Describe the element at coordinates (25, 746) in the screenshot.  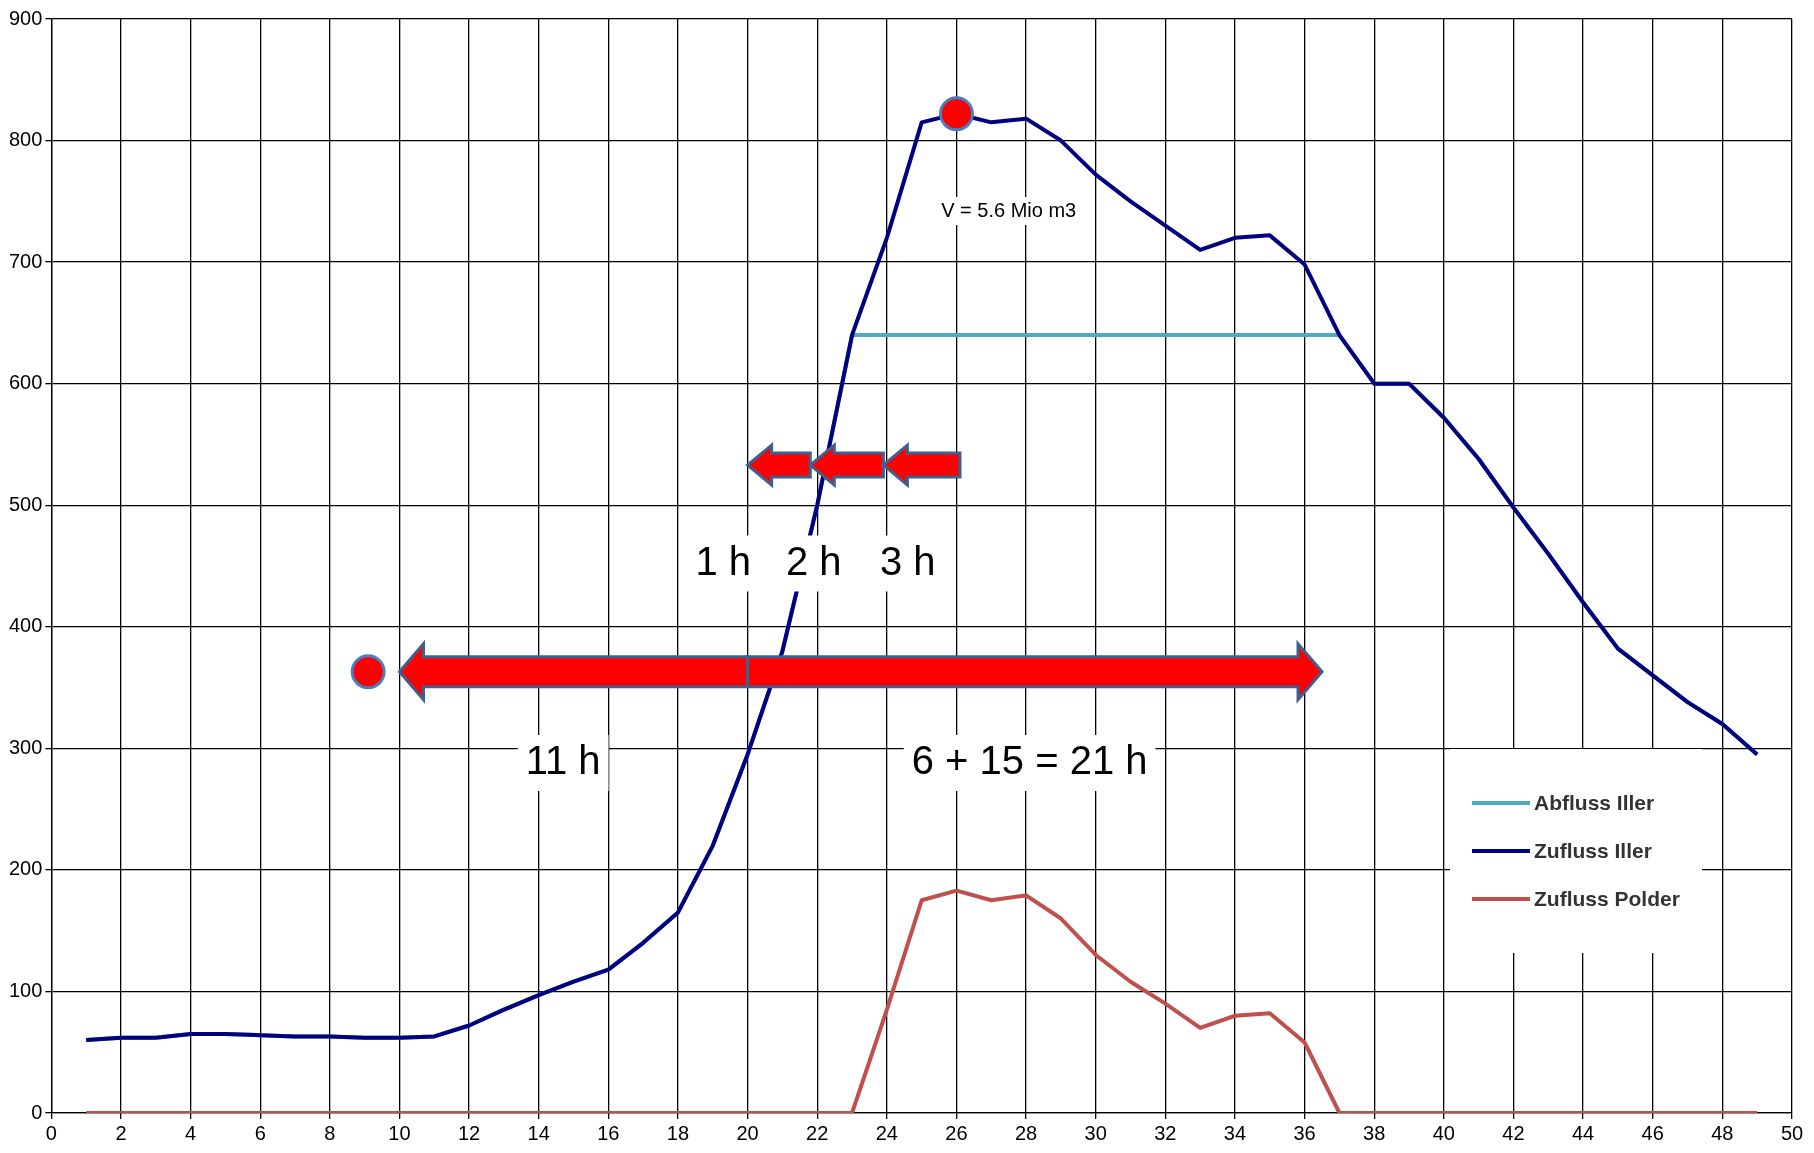
I see `y-tick-label: 300` at that location.